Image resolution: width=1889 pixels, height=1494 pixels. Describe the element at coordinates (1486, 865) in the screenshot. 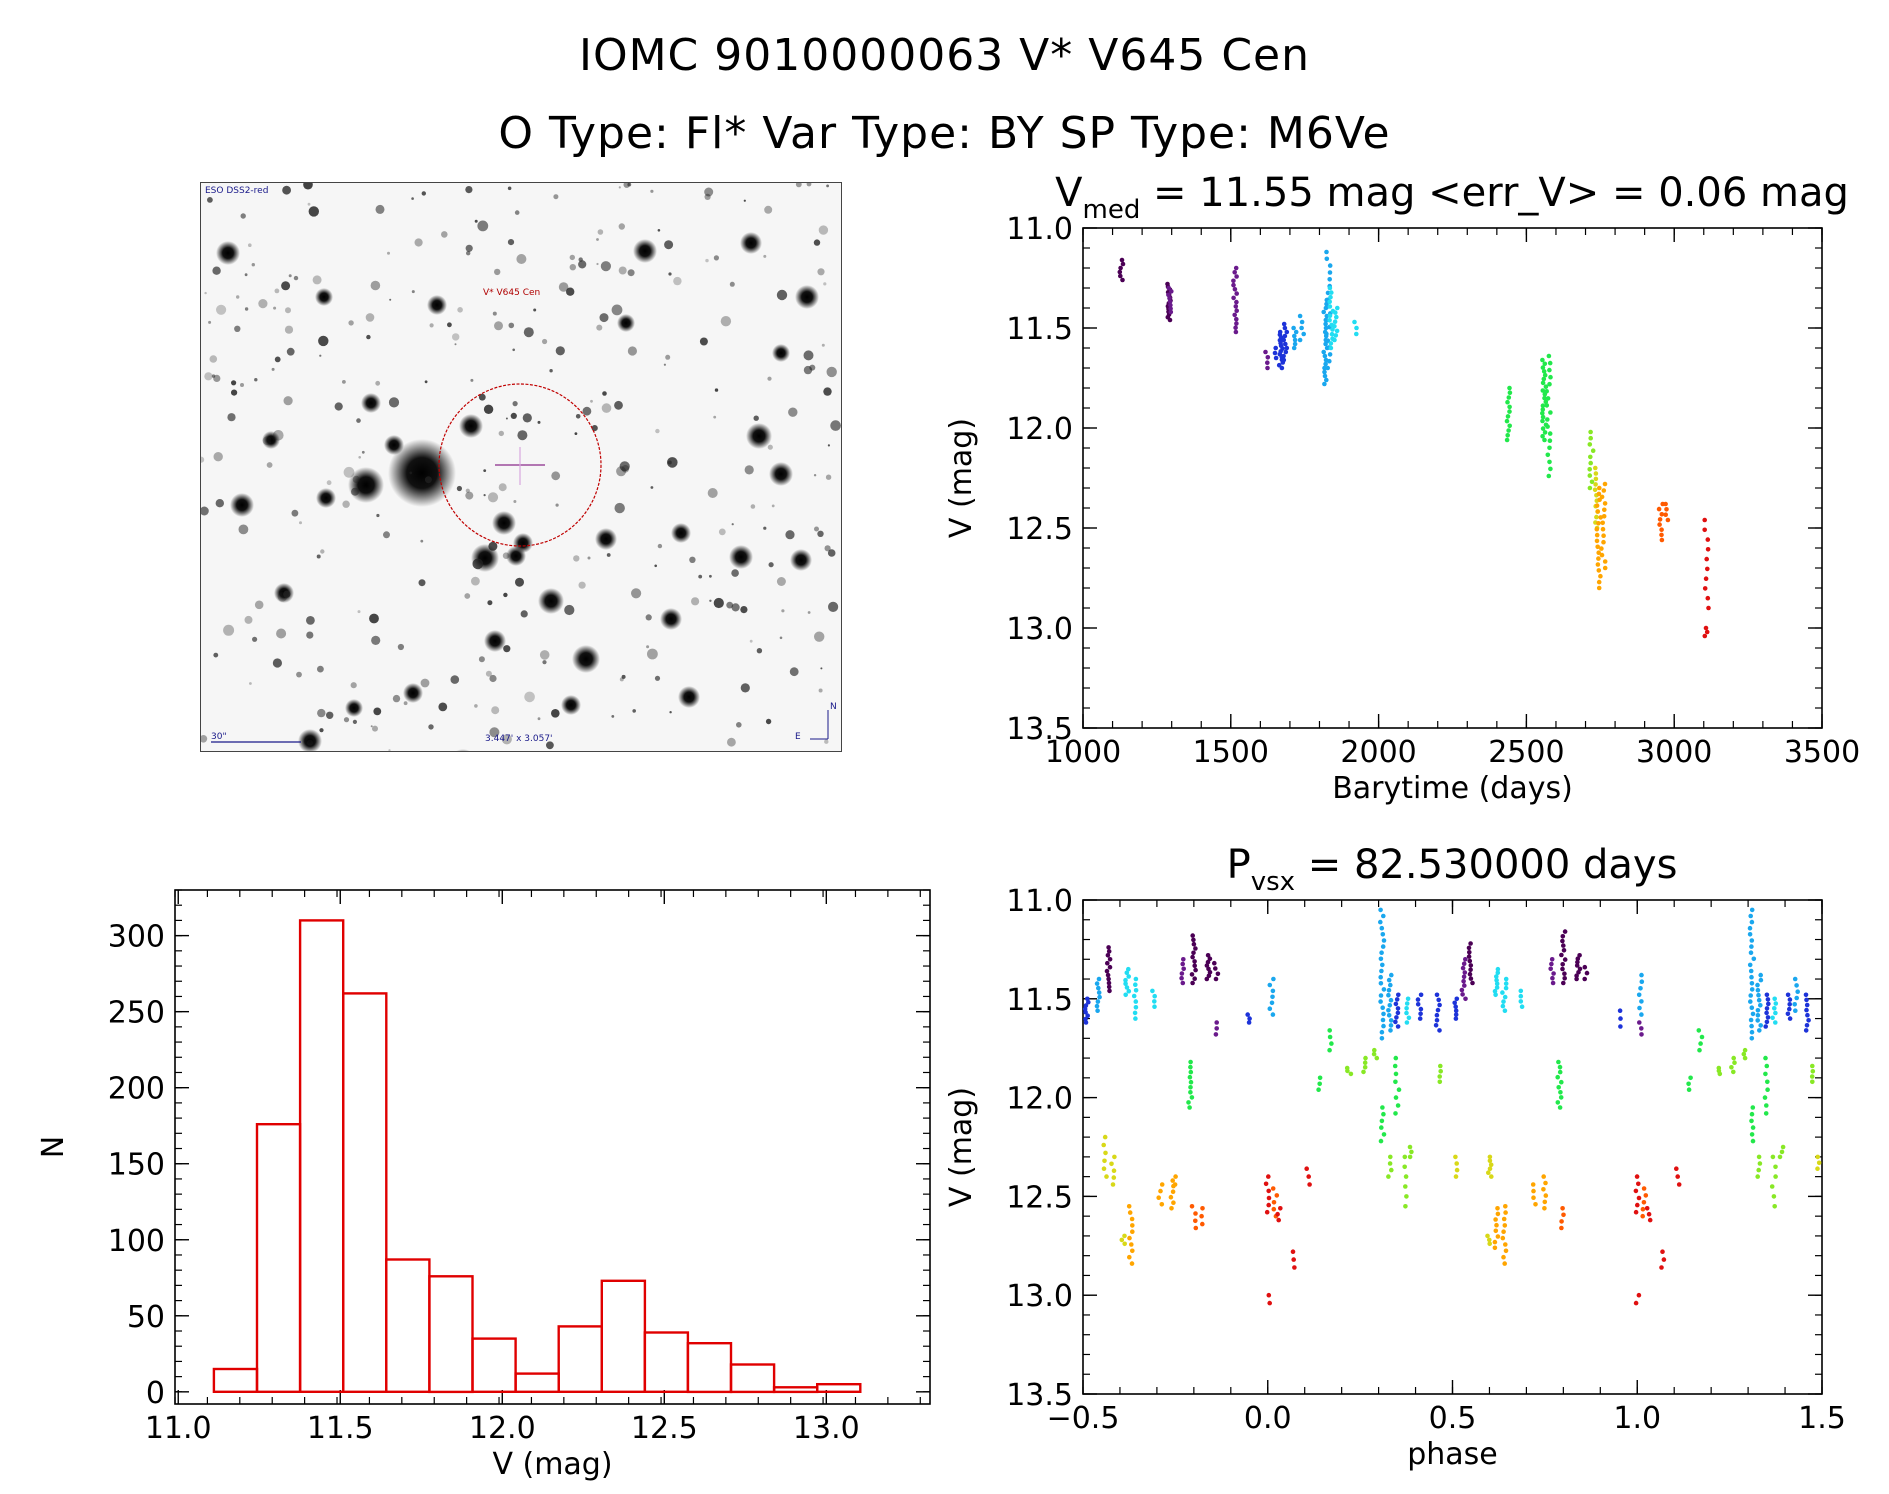

I see `plot-title-text: = 82.530000 days` at that location.